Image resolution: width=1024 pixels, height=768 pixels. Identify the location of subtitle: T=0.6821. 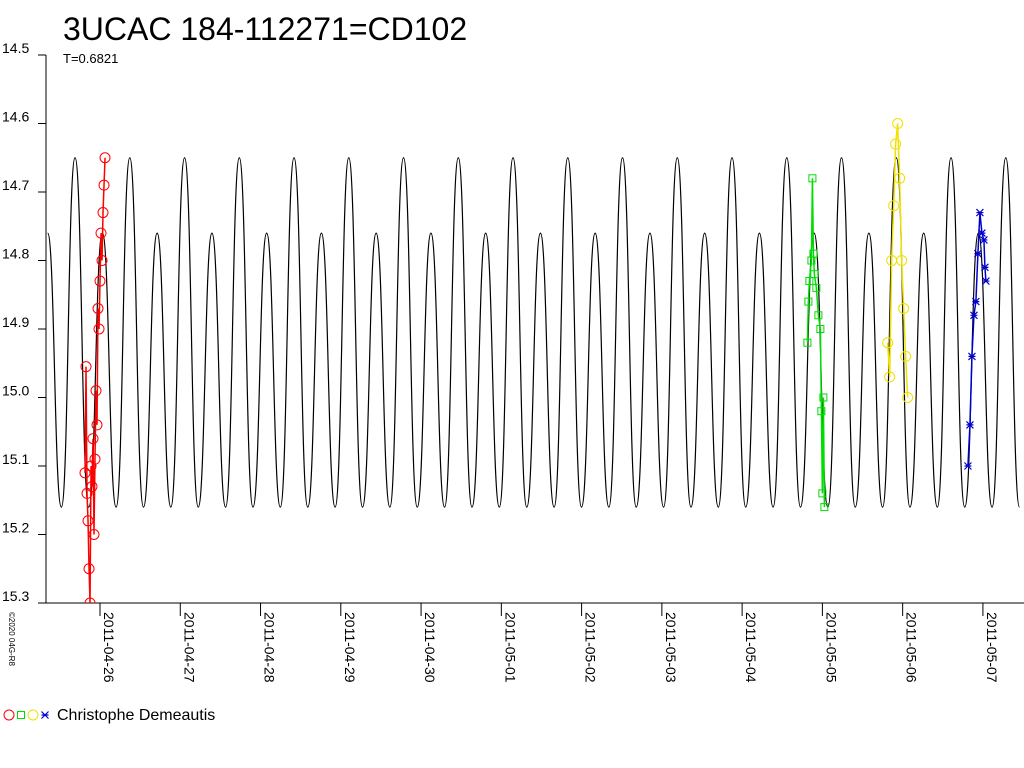
(90, 58).